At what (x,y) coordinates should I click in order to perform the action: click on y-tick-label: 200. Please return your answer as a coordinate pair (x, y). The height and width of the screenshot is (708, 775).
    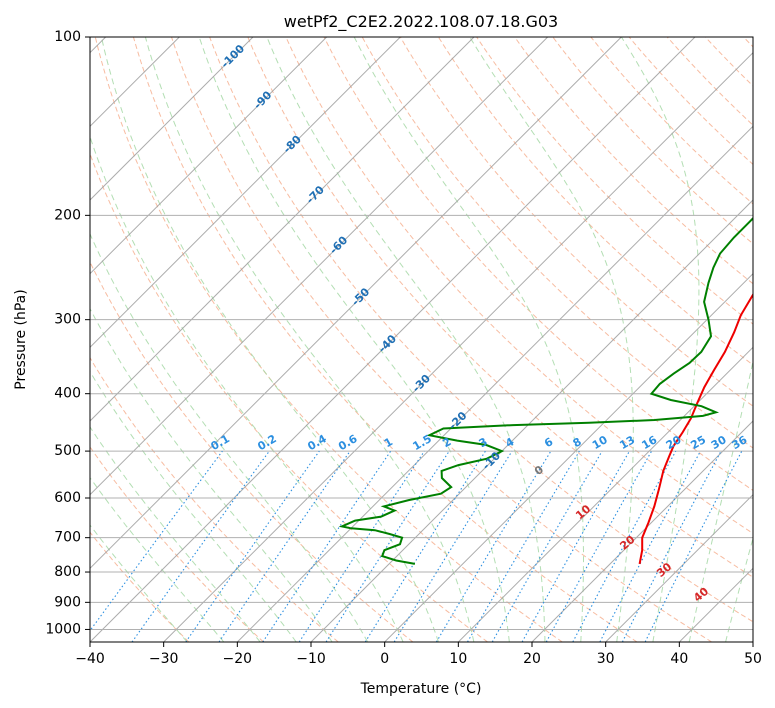
    Looking at the image, I should click on (67, 215).